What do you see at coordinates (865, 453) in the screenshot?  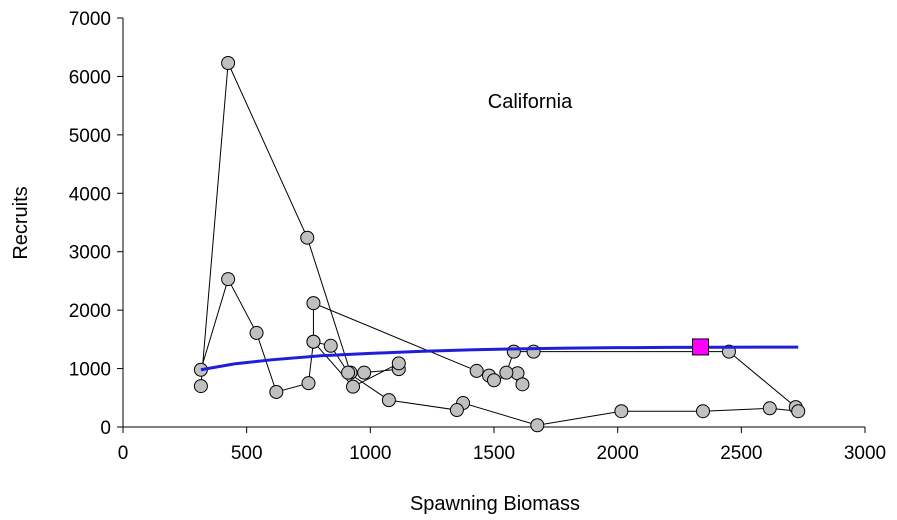 I see `x-tick-label: 3000` at bounding box center [865, 453].